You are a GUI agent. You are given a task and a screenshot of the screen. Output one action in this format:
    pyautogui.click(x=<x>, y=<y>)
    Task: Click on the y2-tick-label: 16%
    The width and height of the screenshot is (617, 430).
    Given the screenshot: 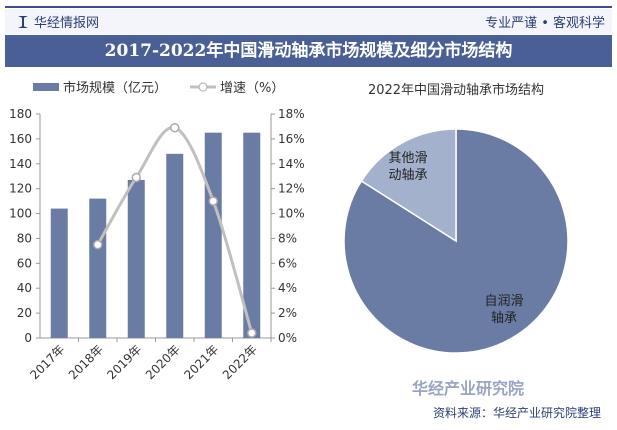 What is the action you would take?
    pyautogui.click(x=291, y=139)
    